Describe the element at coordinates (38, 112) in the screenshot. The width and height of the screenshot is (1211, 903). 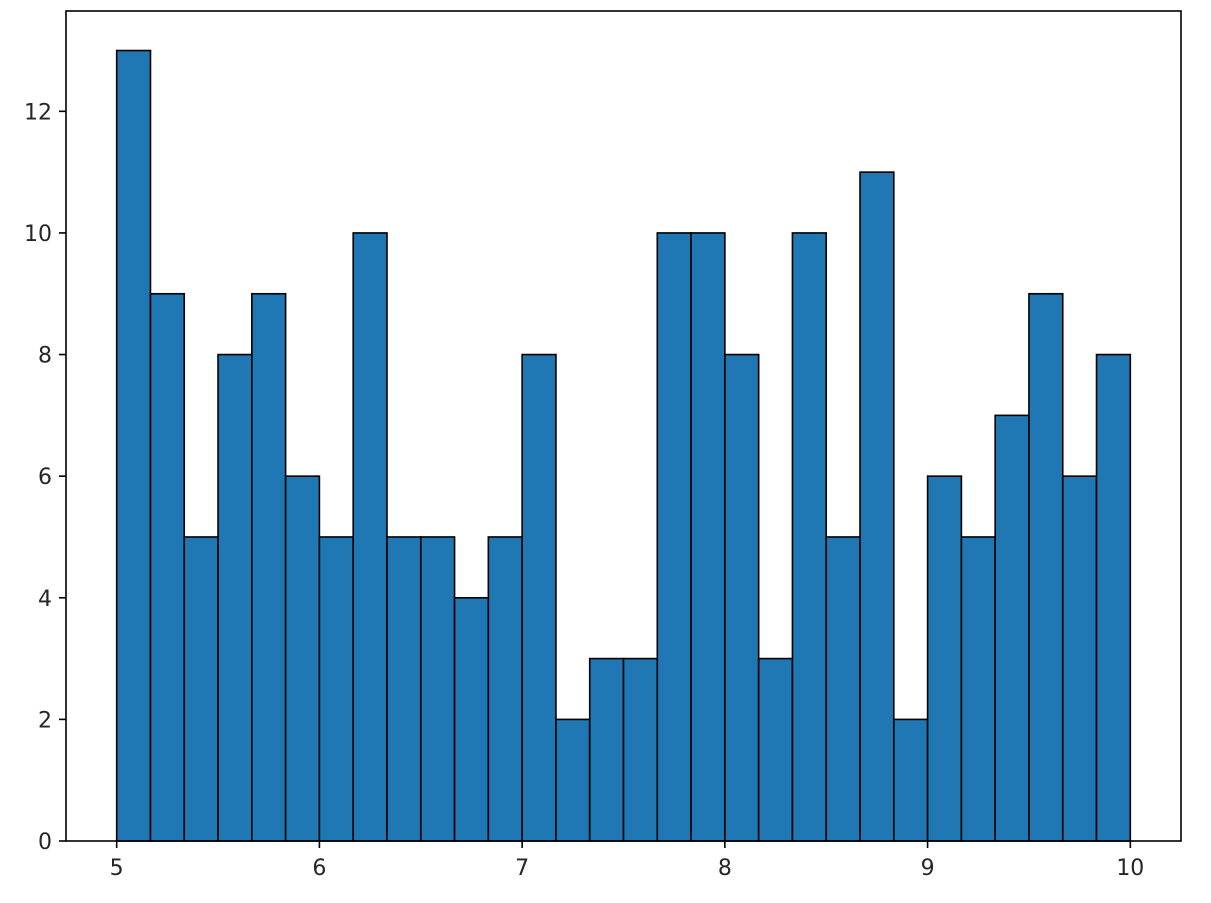
I see `y-tick-label: 12` at that location.